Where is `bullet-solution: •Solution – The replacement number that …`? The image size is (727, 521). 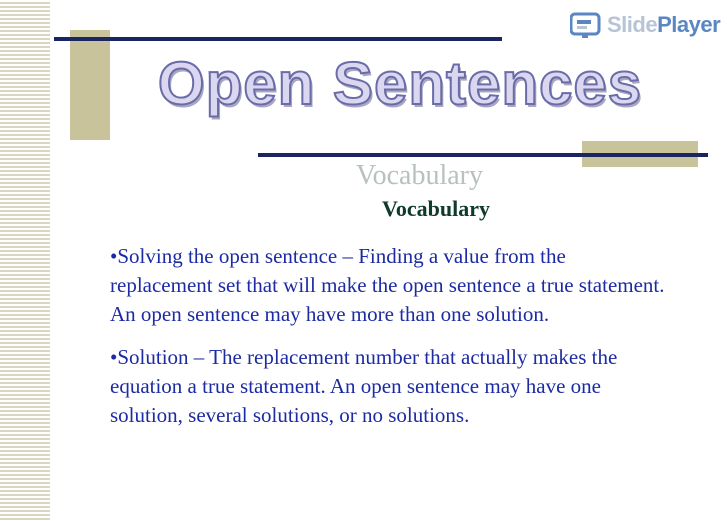 bullet-solution: •Solution – The replacement number that … is located at coordinates (364, 386).